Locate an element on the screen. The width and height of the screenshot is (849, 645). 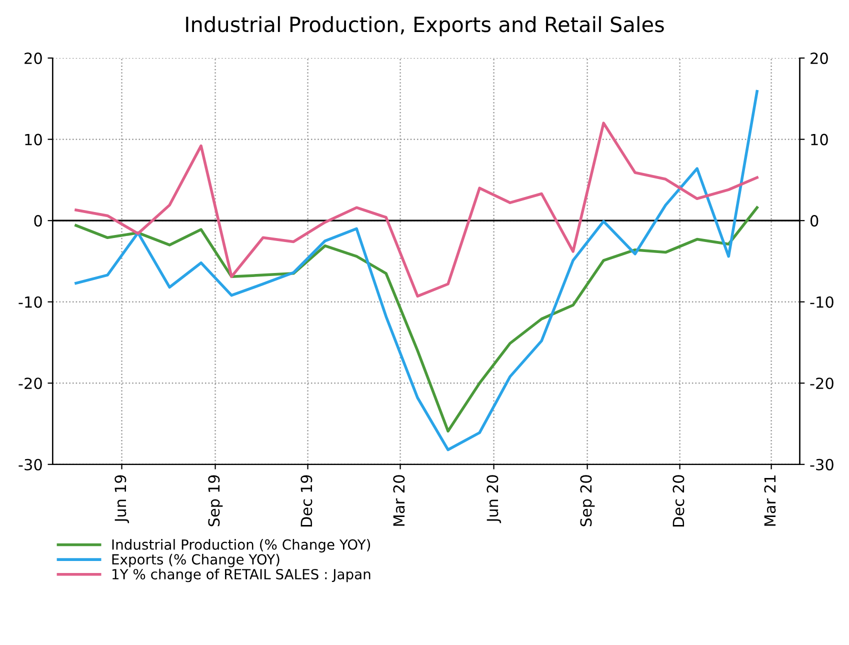
y2-tick-label: -30 is located at coordinates (822, 464).